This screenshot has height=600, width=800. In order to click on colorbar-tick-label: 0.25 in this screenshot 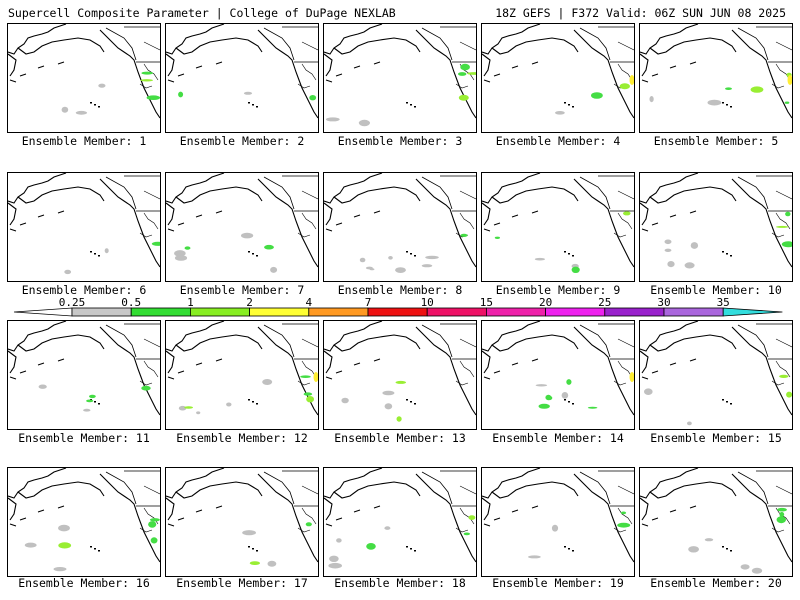, I will do `click(72, 302)`.